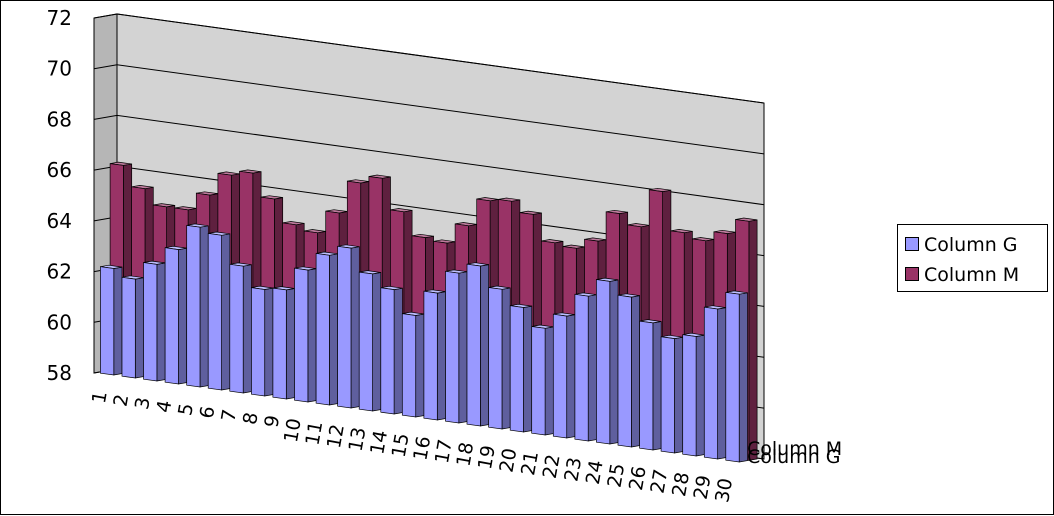  What do you see at coordinates (59, 119) in the screenshot?
I see `y-tick-label: 68` at bounding box center [59, 119].